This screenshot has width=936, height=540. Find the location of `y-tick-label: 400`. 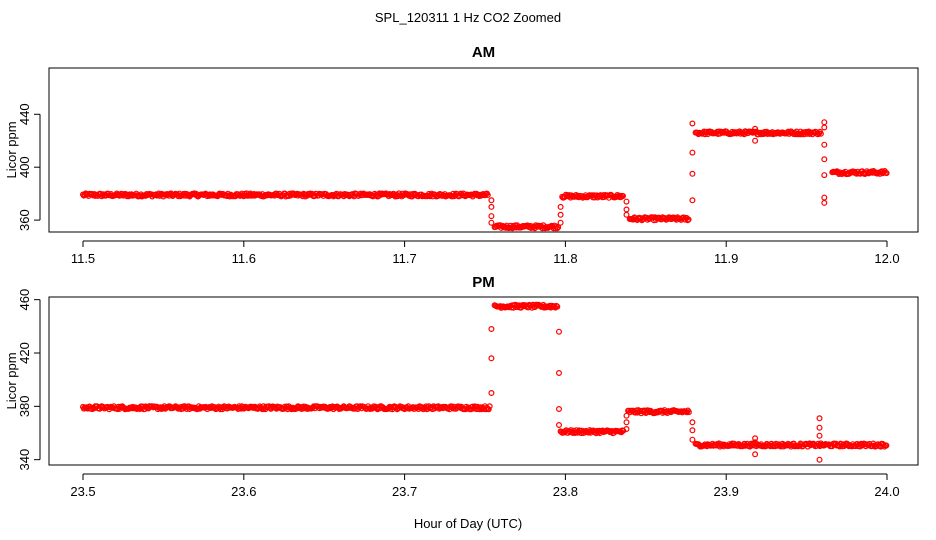

y-tick-label: 400 is located at coordinates (24, 167).